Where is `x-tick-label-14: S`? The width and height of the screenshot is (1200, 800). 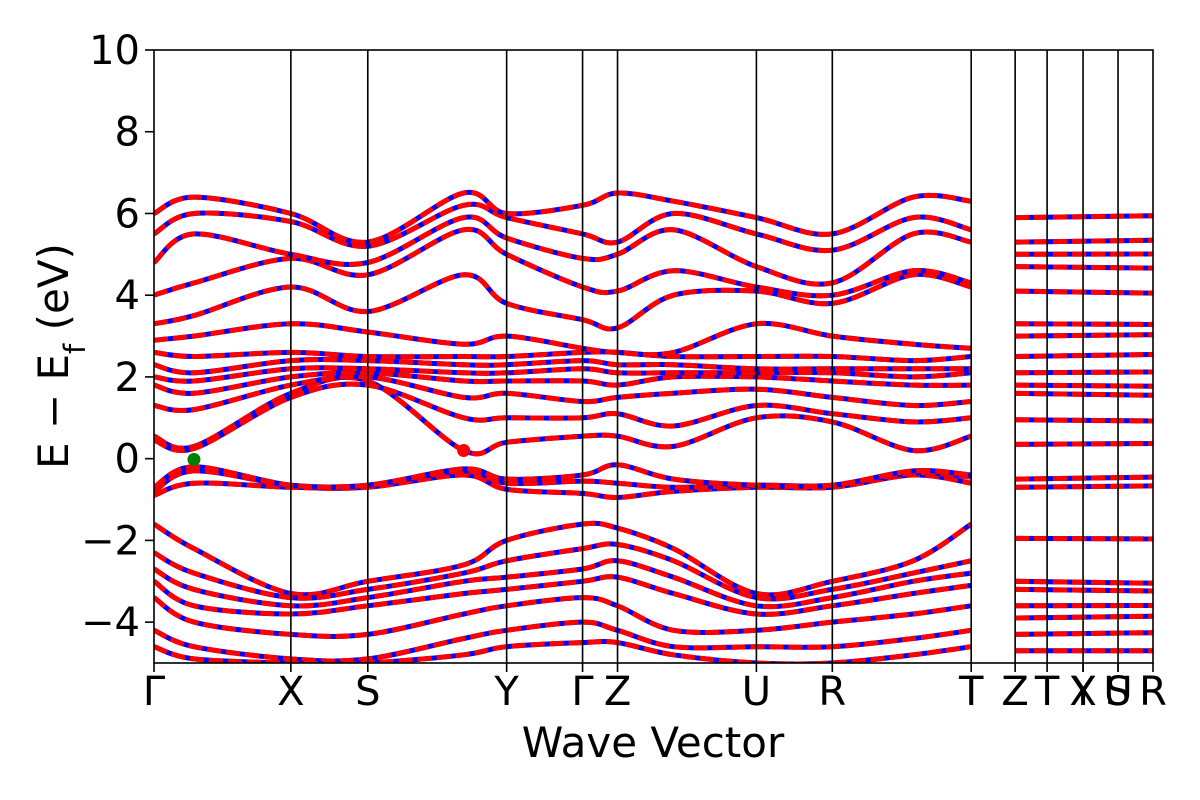 x-tick-label-14: S is located at coordinates (1117, 692).